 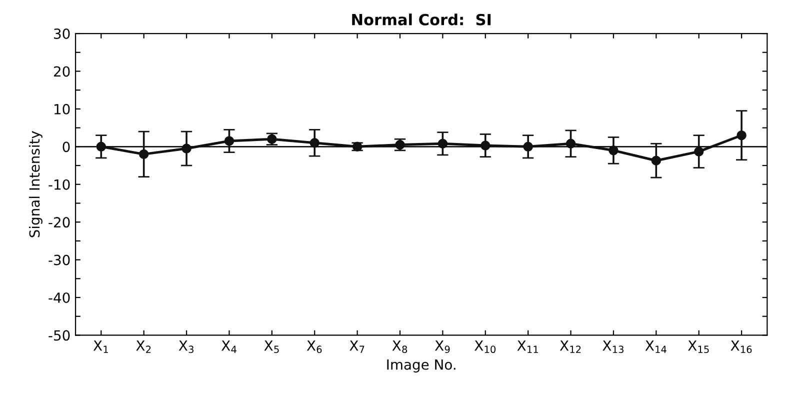 What do you see at coordinates (100, 346) in the screenshot?
I see `x-tick-label: X$_{1}$` at bounding box center [100, 346].